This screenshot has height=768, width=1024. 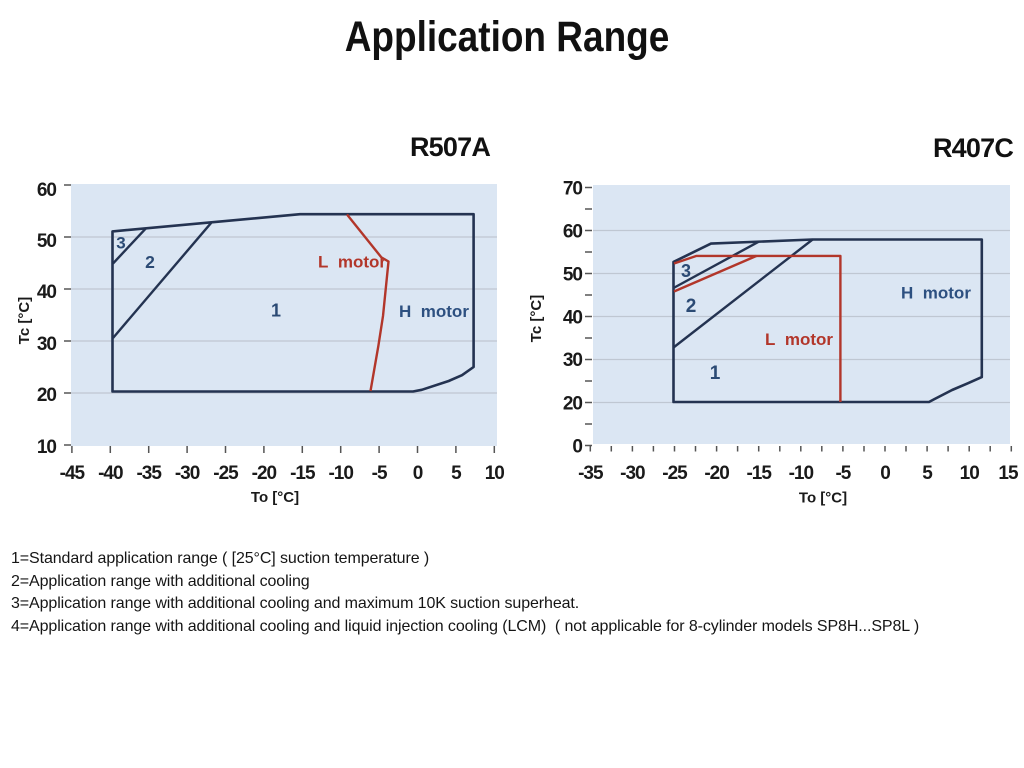 I want to click on svg-text: -40, so click(x=110, y=473).